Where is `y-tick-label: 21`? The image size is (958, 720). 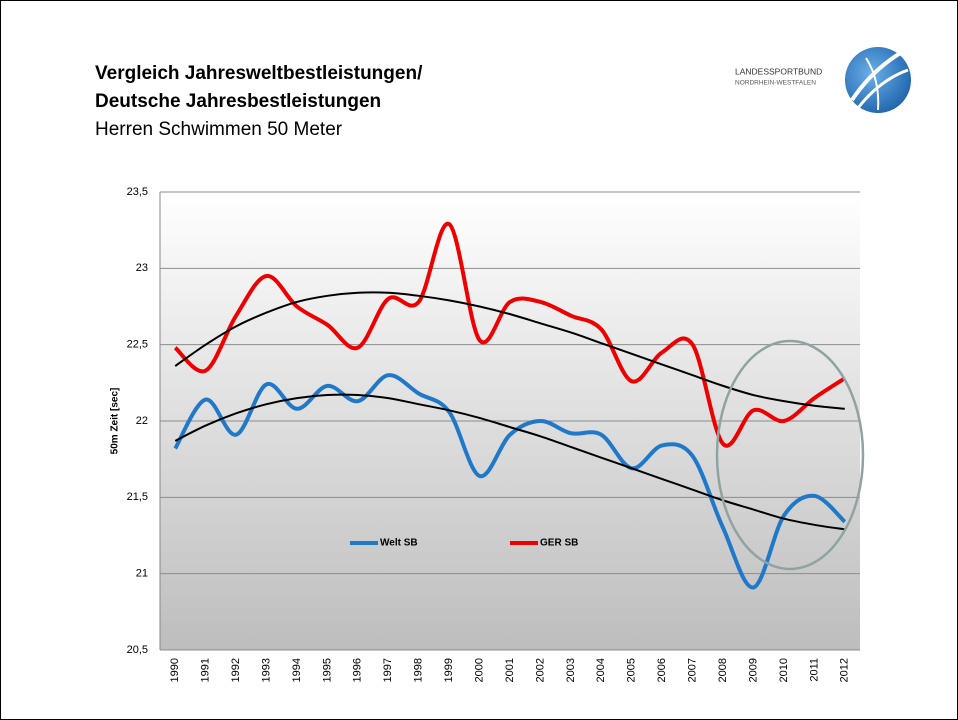 y-tick-label: 21 is located at coordinates (142, 574).